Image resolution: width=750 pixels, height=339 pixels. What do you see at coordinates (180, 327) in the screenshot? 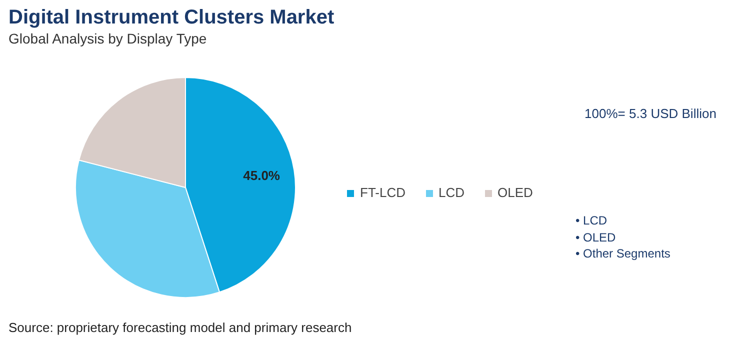
I see `source-note: Source: proprietary forecasting model and primary research` at bounding box center [180, 327].